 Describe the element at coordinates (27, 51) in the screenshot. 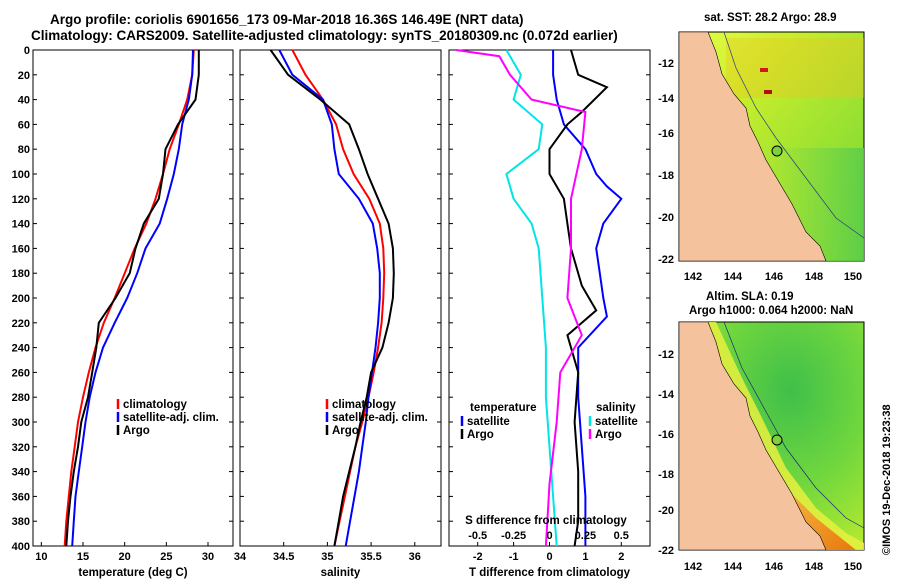

I see `y-tick-label: 0` at that location.